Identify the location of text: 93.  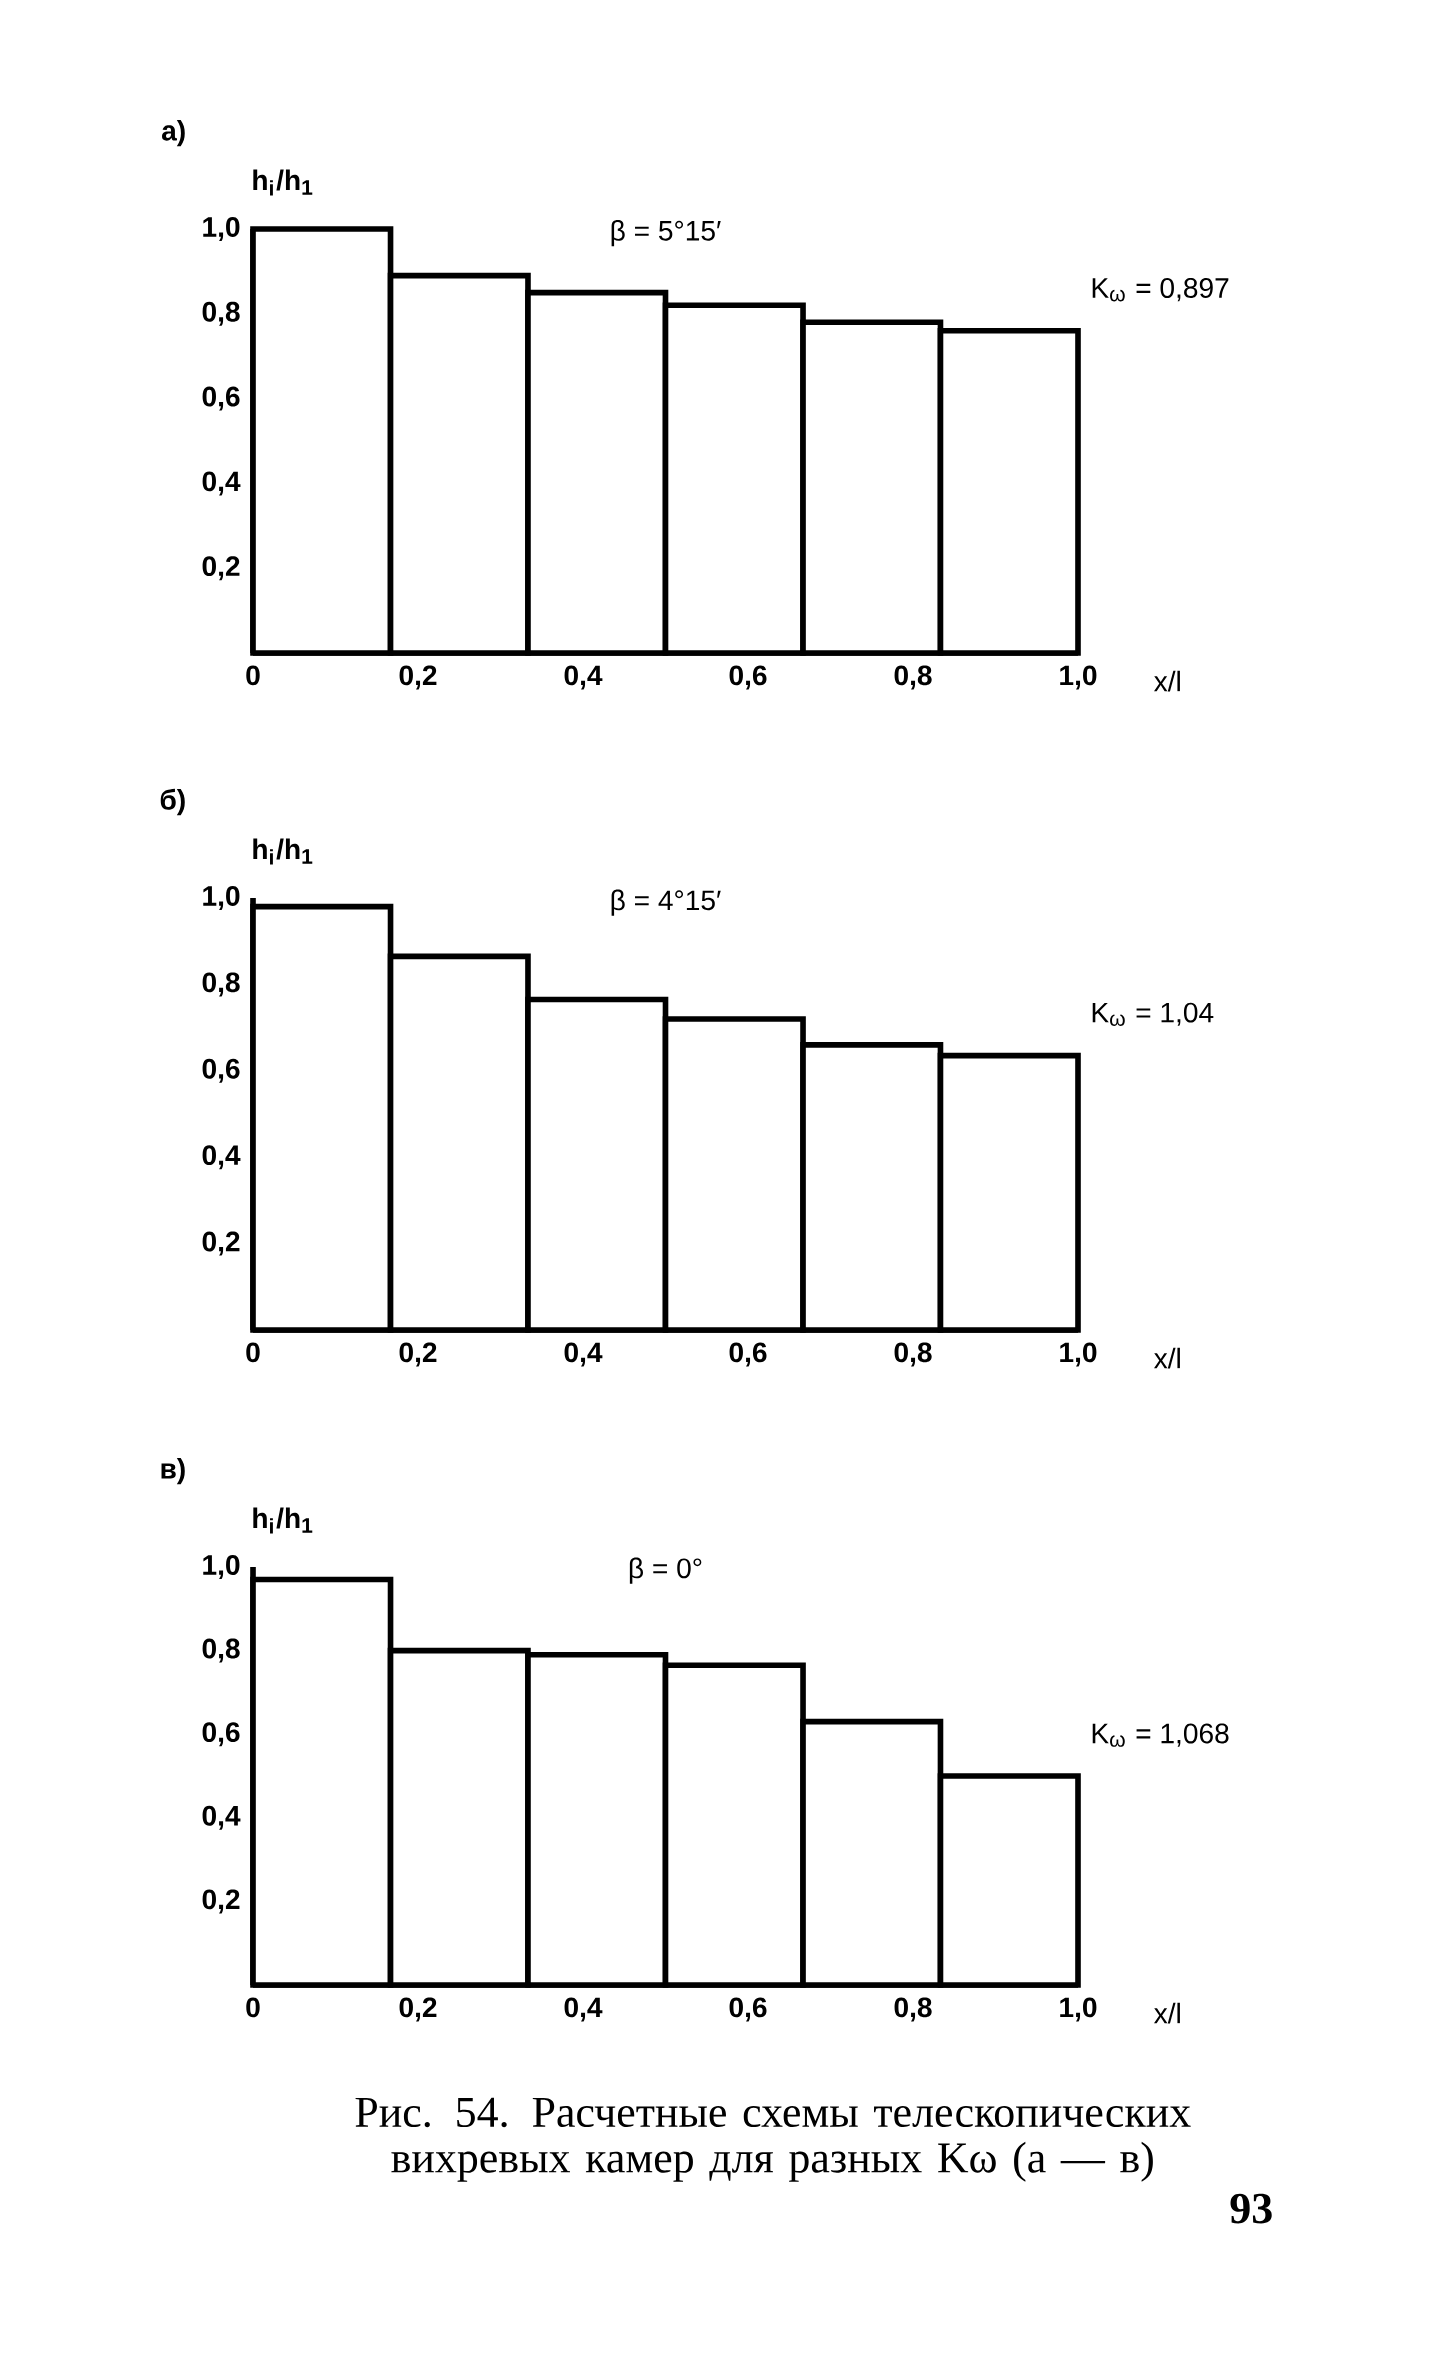
(1251, 2208).